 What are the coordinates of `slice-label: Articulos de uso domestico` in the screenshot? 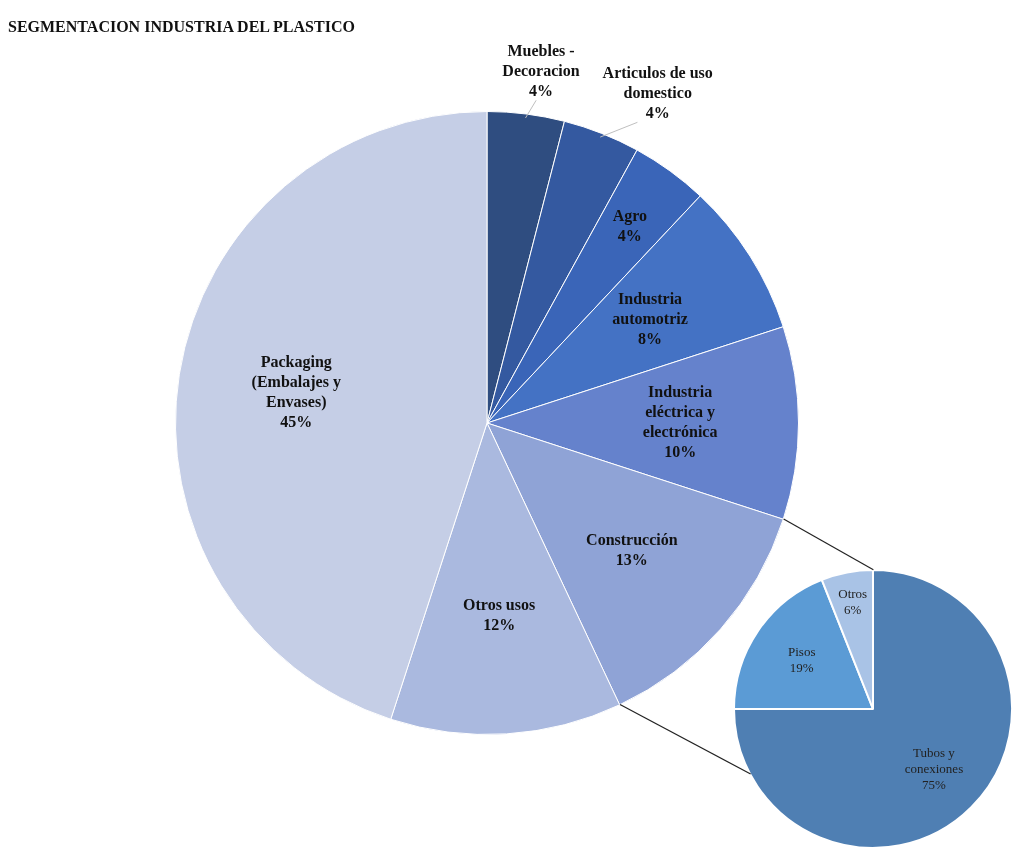 It's located at (657, 83).